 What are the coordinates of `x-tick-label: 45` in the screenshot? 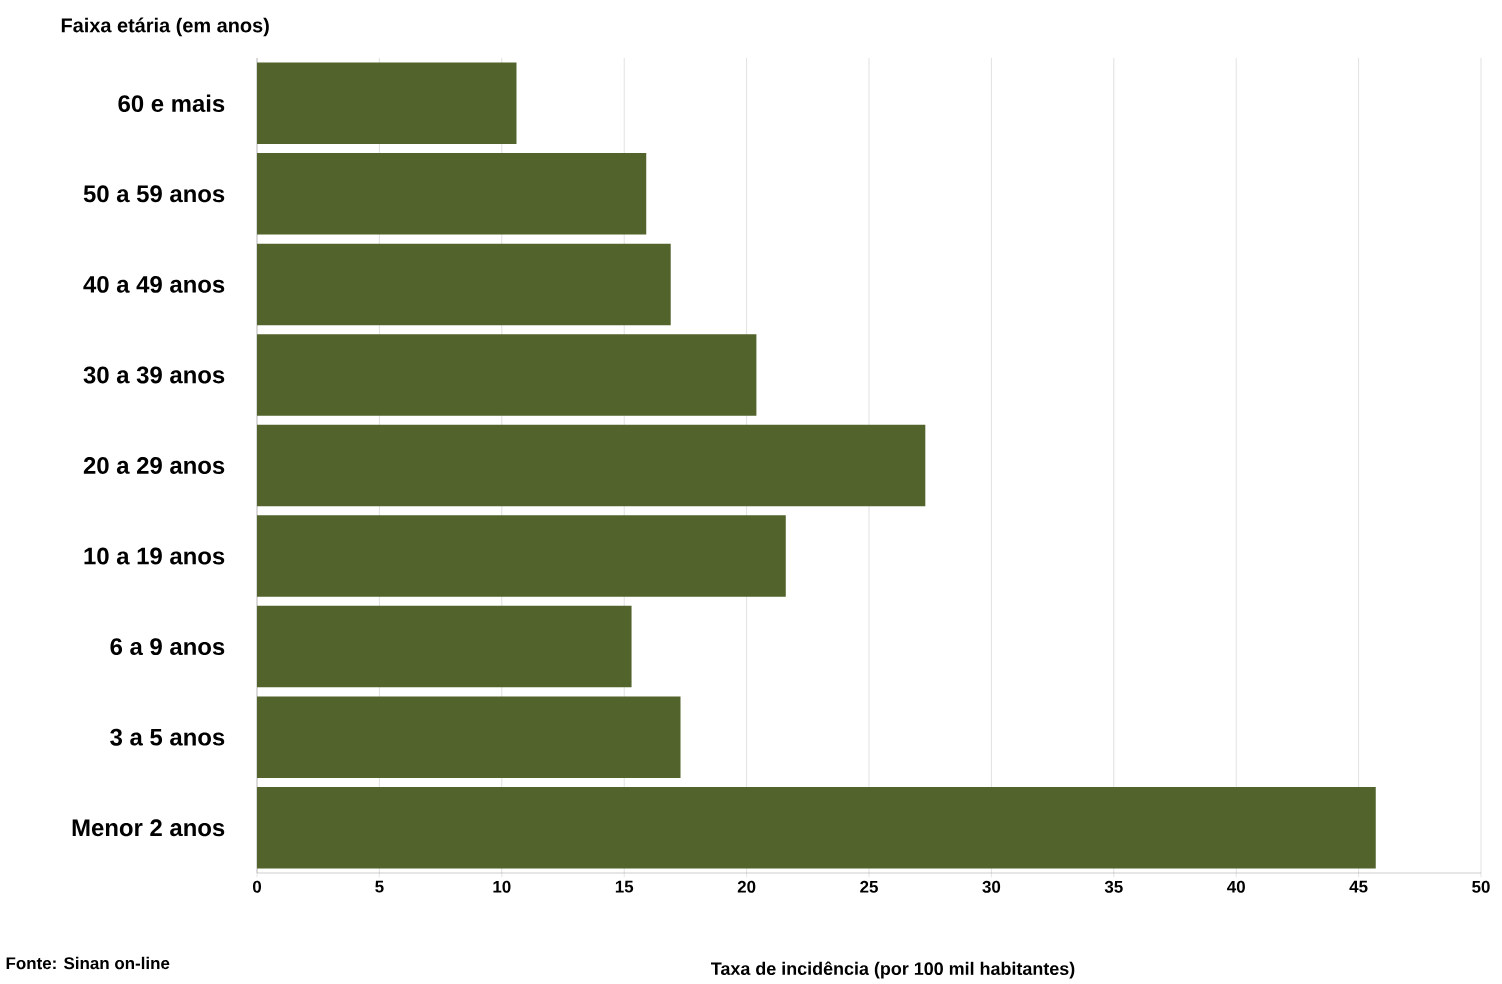 It's located at (1358, 886).